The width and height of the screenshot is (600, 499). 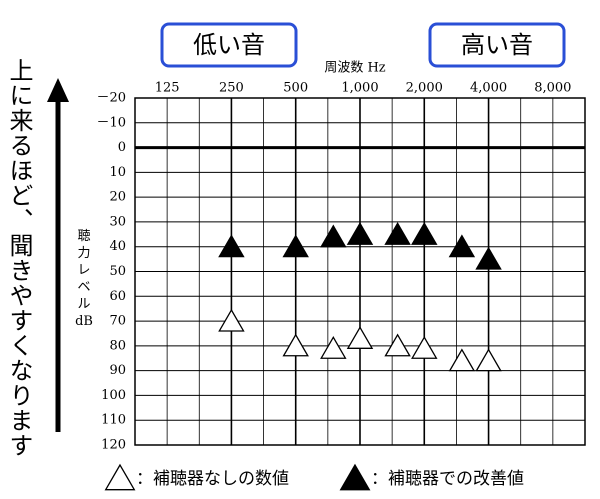 What do you see at coordinates (19, 258) in the screenshot?
I see `caption: 上に来るほど、聞きやすくなります` at bounding box center [19, 258].